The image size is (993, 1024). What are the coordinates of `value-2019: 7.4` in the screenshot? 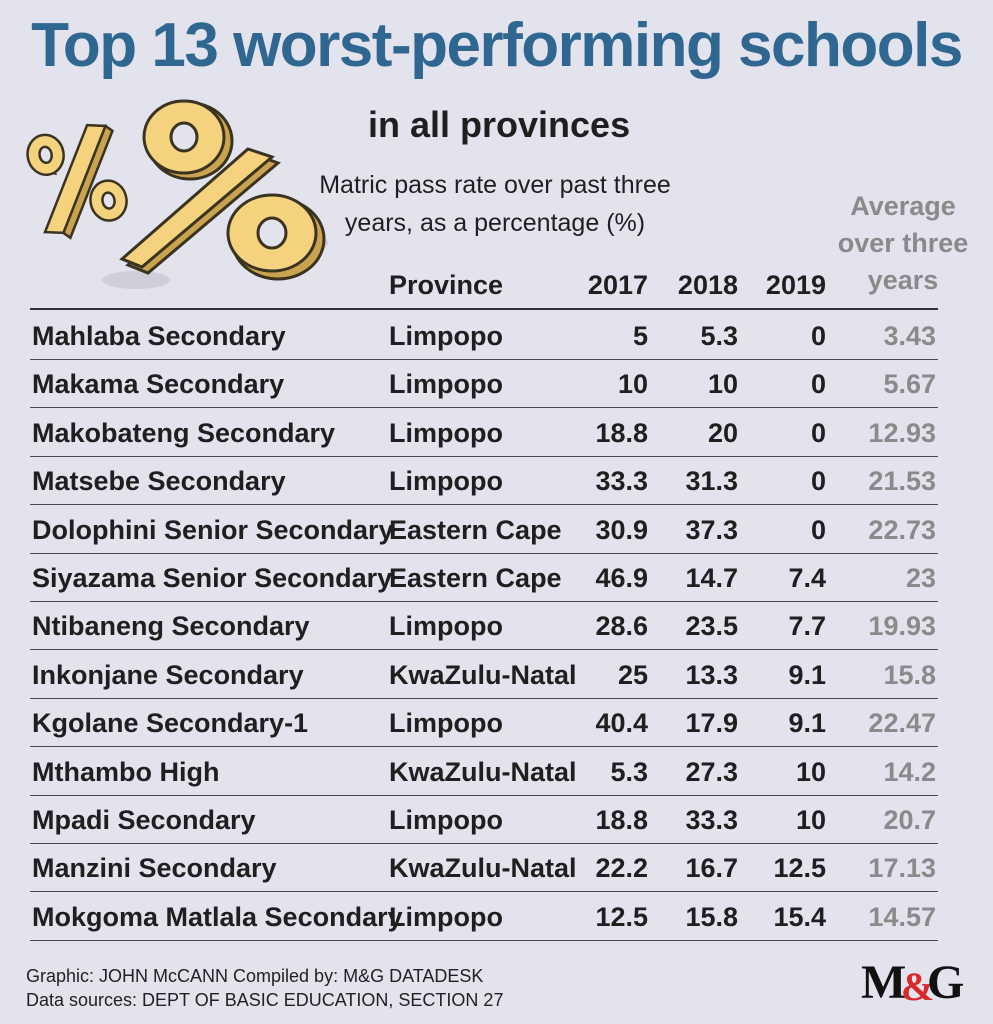 It's located at (807, 578).